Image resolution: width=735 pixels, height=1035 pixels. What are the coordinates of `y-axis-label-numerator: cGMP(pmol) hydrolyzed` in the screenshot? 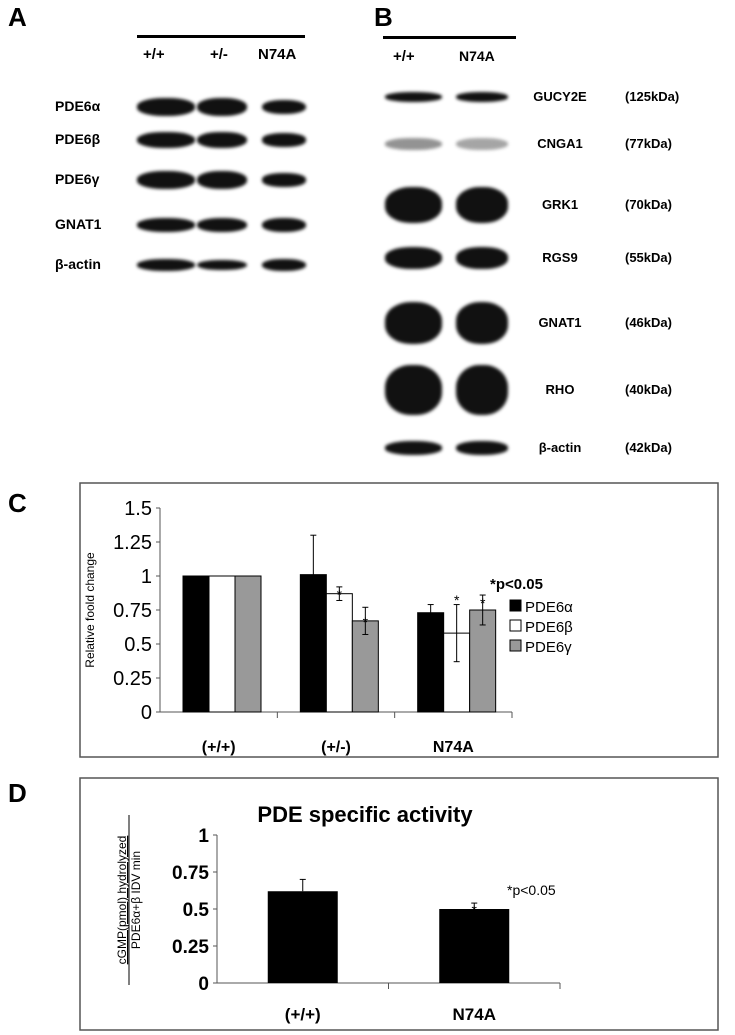 It's located at (122, 900).